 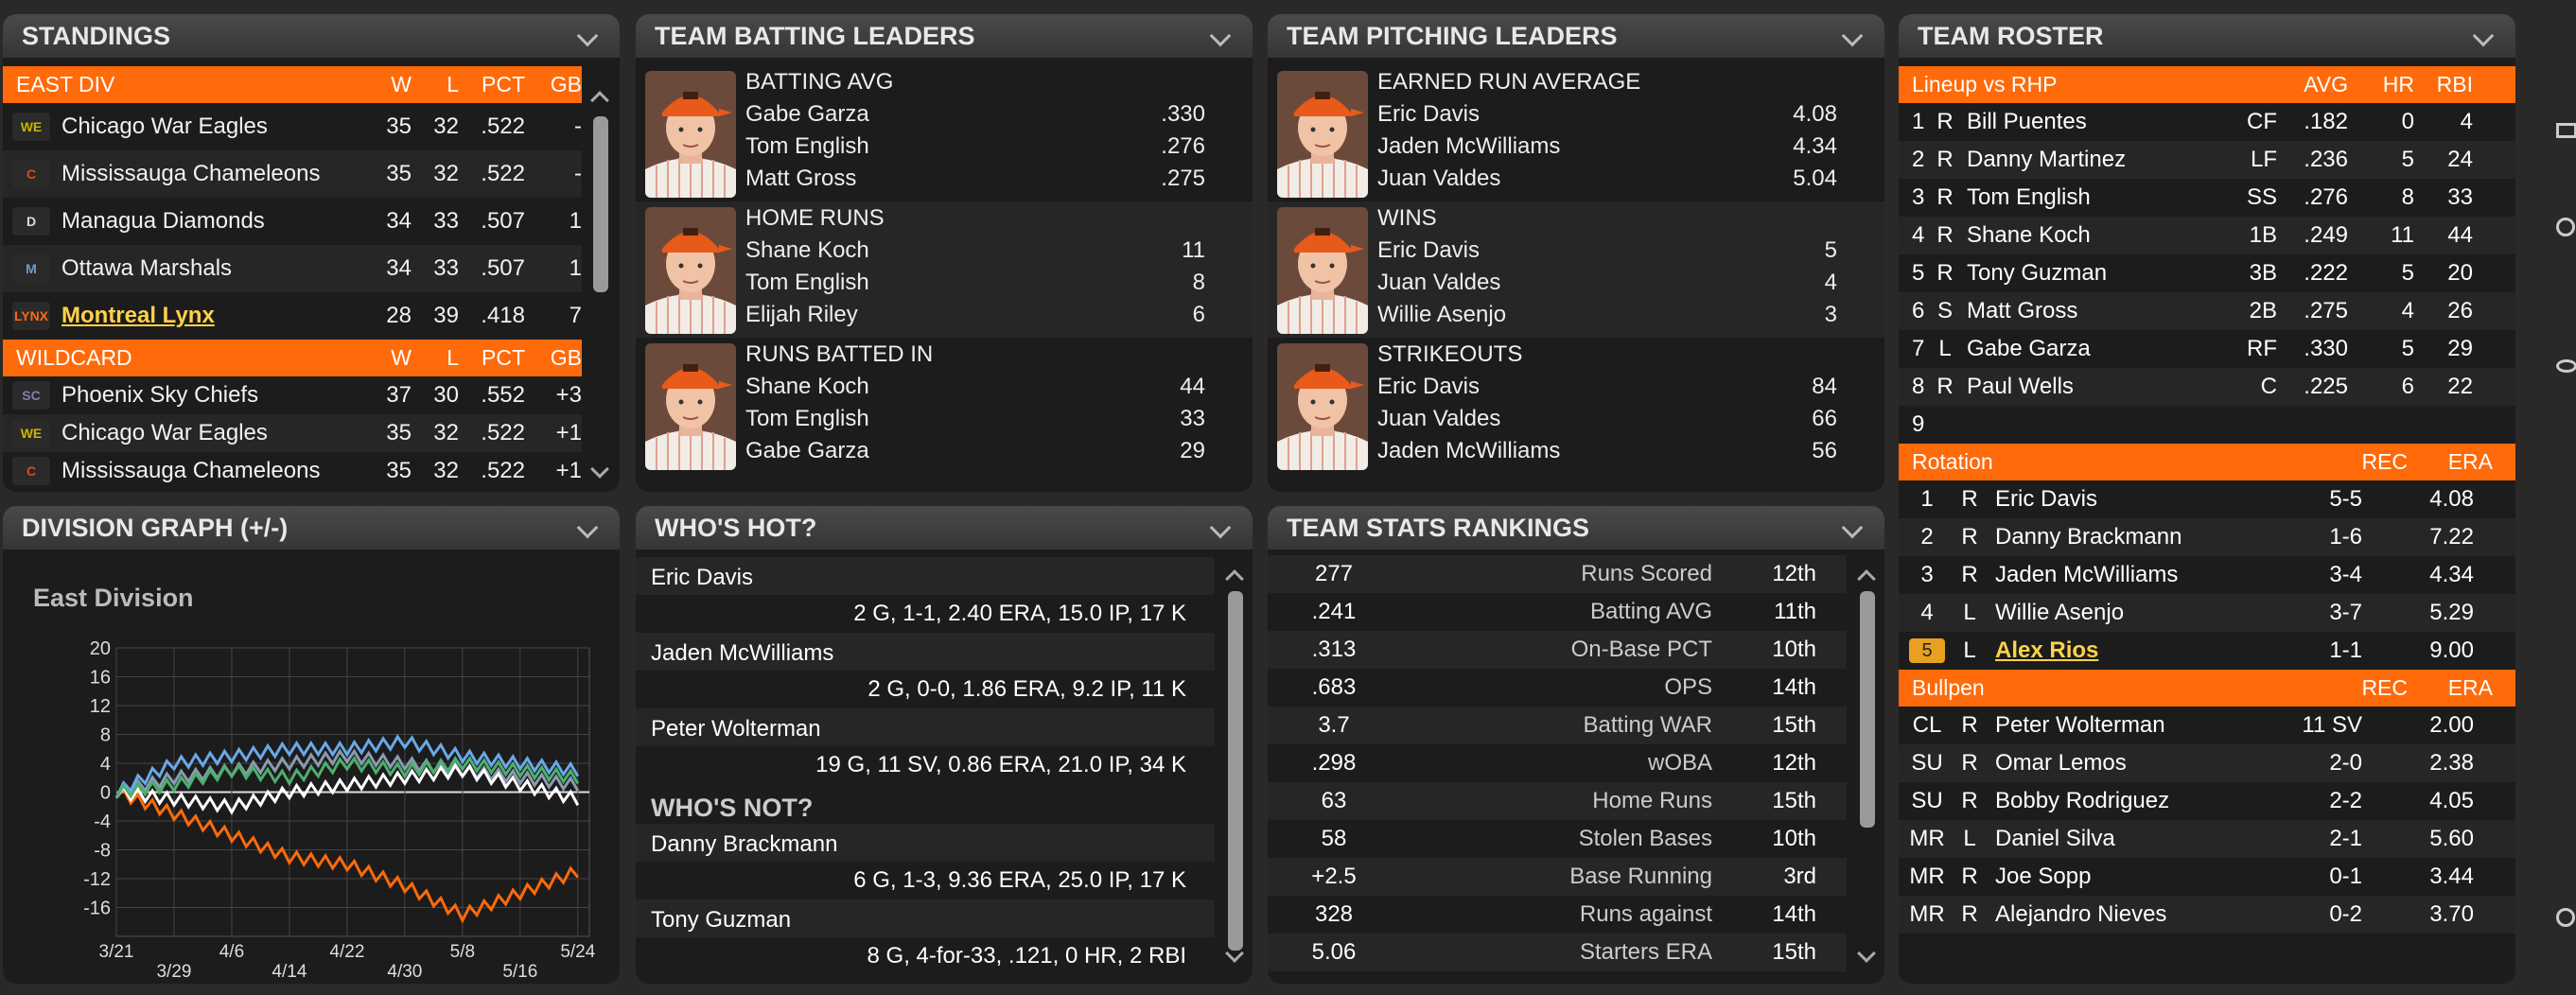 What do you see at coordinates (293, 433) in the screenshot?
I see `standings-row: WE Chicago War Eagles 35 32 .522 +1` at bounding box center [293, 433].